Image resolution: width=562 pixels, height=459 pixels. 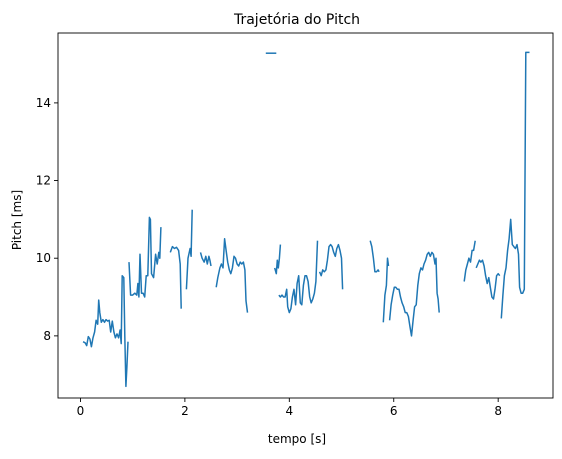 I want to click on x-tick-label: 8, so click(x=498, y=411).